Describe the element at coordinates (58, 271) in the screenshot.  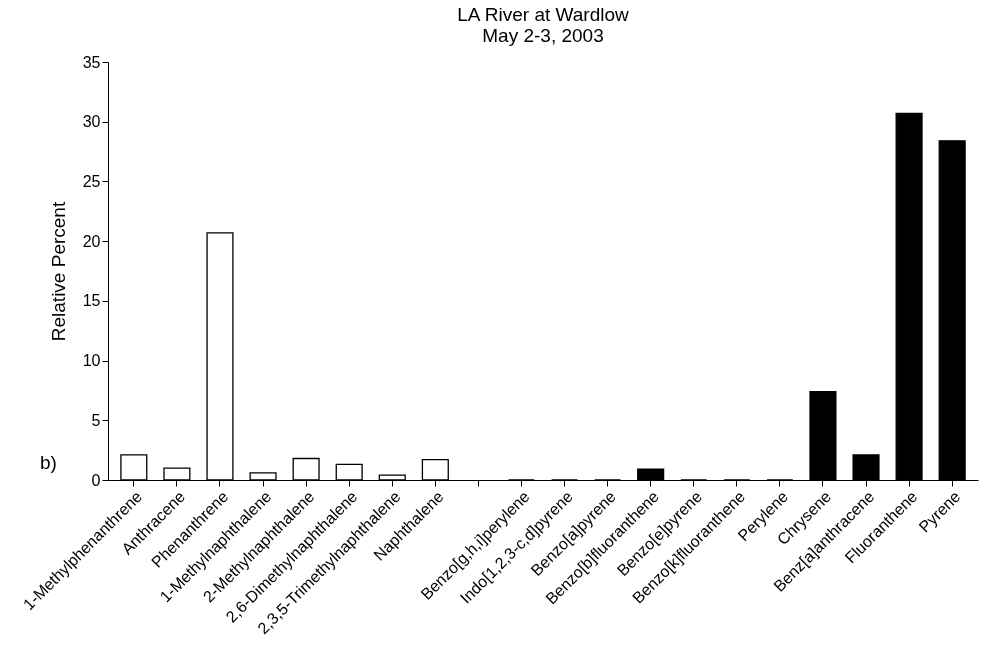
I see `y-axis-title: Relative Percent` at that location.